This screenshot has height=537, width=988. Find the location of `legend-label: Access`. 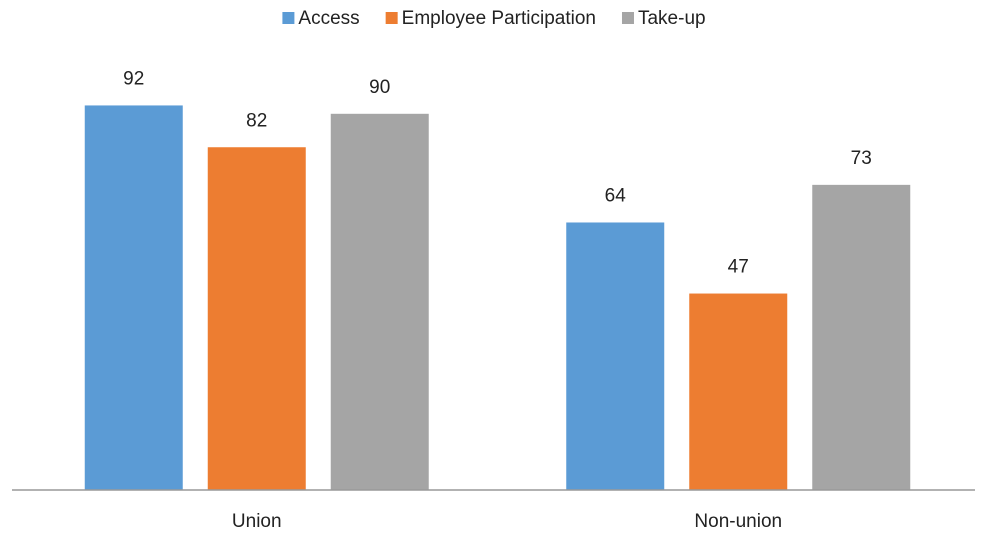

legend-label: Access is located at coordinates (328, 18).